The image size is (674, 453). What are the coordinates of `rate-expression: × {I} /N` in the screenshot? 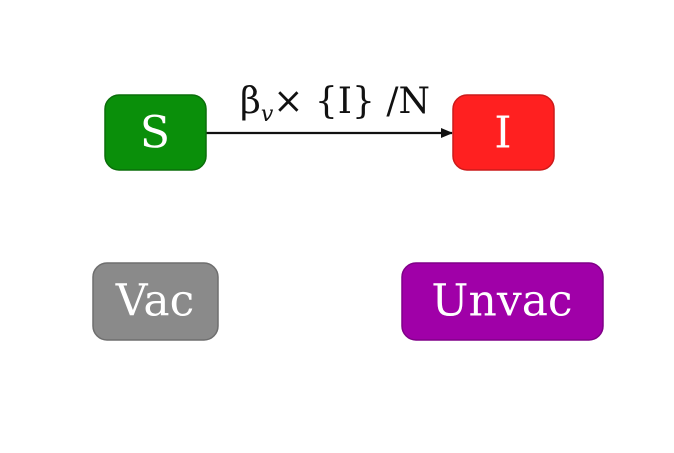 It's located at (351, 101).